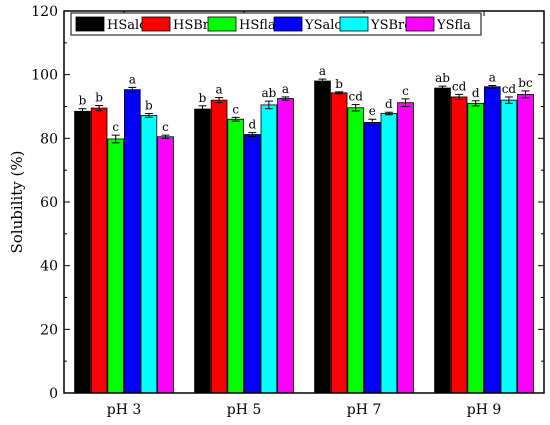  I want to click on y-tick-label: 100, so click(44, 76).